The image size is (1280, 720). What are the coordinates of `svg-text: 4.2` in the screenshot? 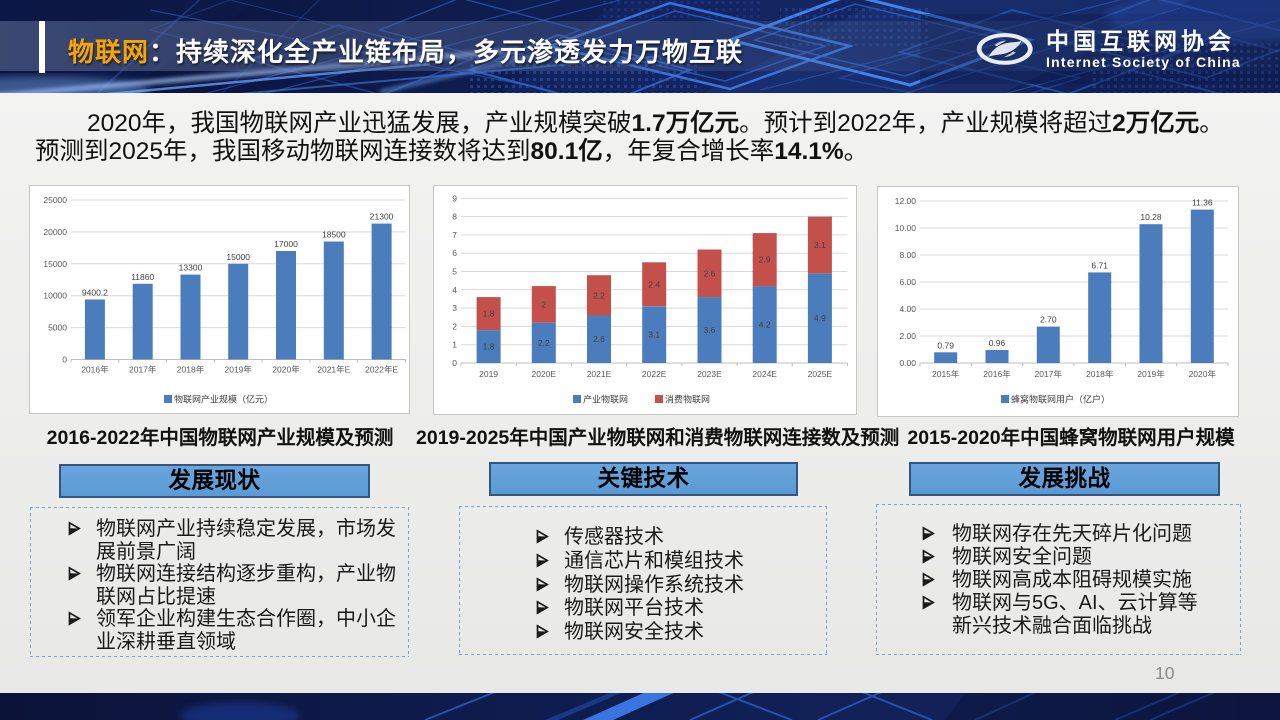 It's located at (765, 325).